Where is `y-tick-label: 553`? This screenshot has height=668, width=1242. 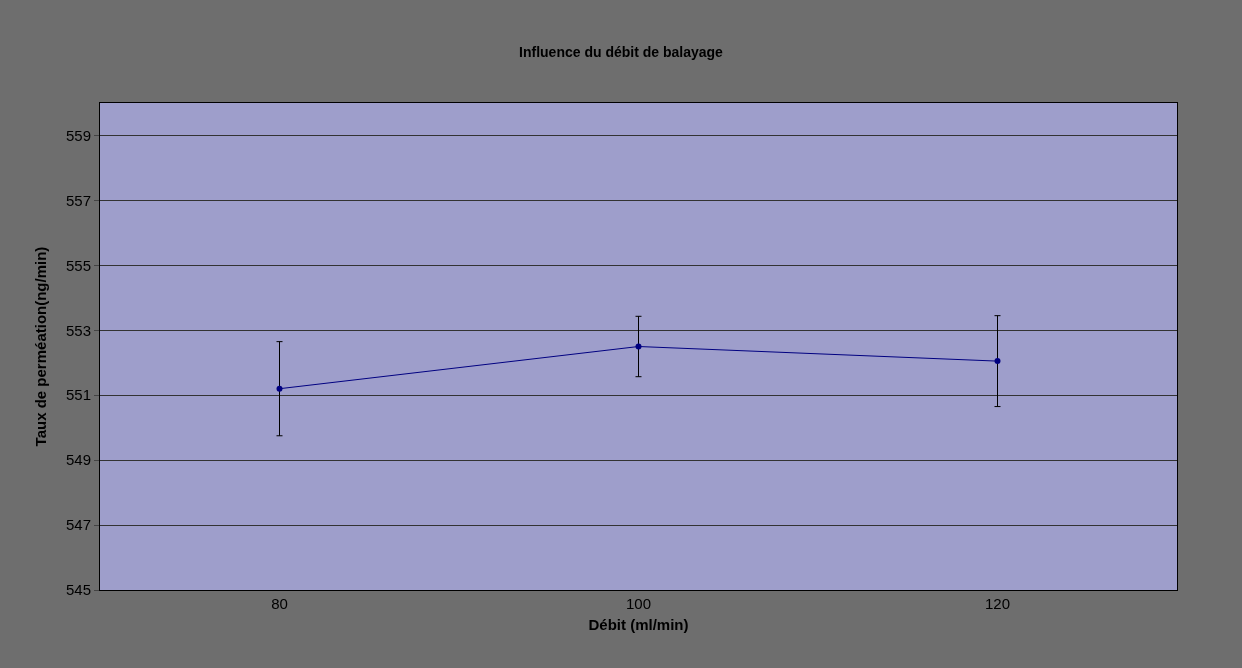
y-tick-label: 553 is located at coordinates (78, 330).